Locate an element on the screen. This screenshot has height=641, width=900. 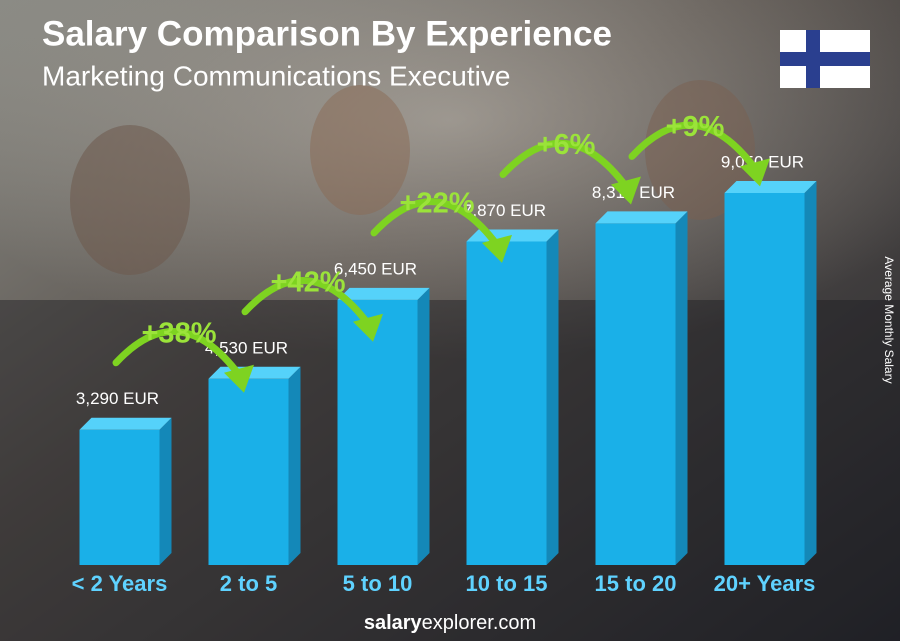
y-axis-label: Average Monthly Salary is located at coordinates (889, 319).